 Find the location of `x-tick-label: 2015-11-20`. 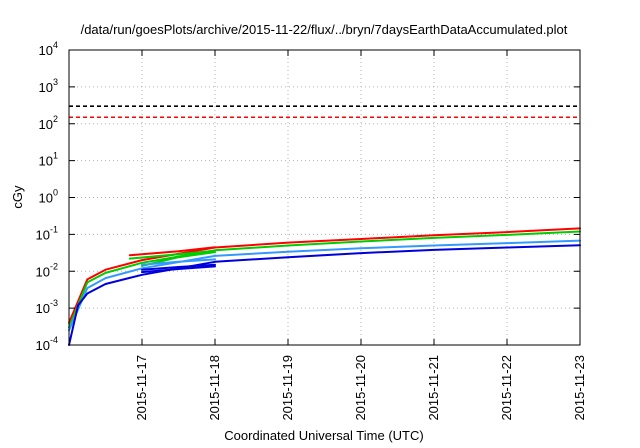

x-tick-label: 2015-11-20 is located at coordinates (360, 388).